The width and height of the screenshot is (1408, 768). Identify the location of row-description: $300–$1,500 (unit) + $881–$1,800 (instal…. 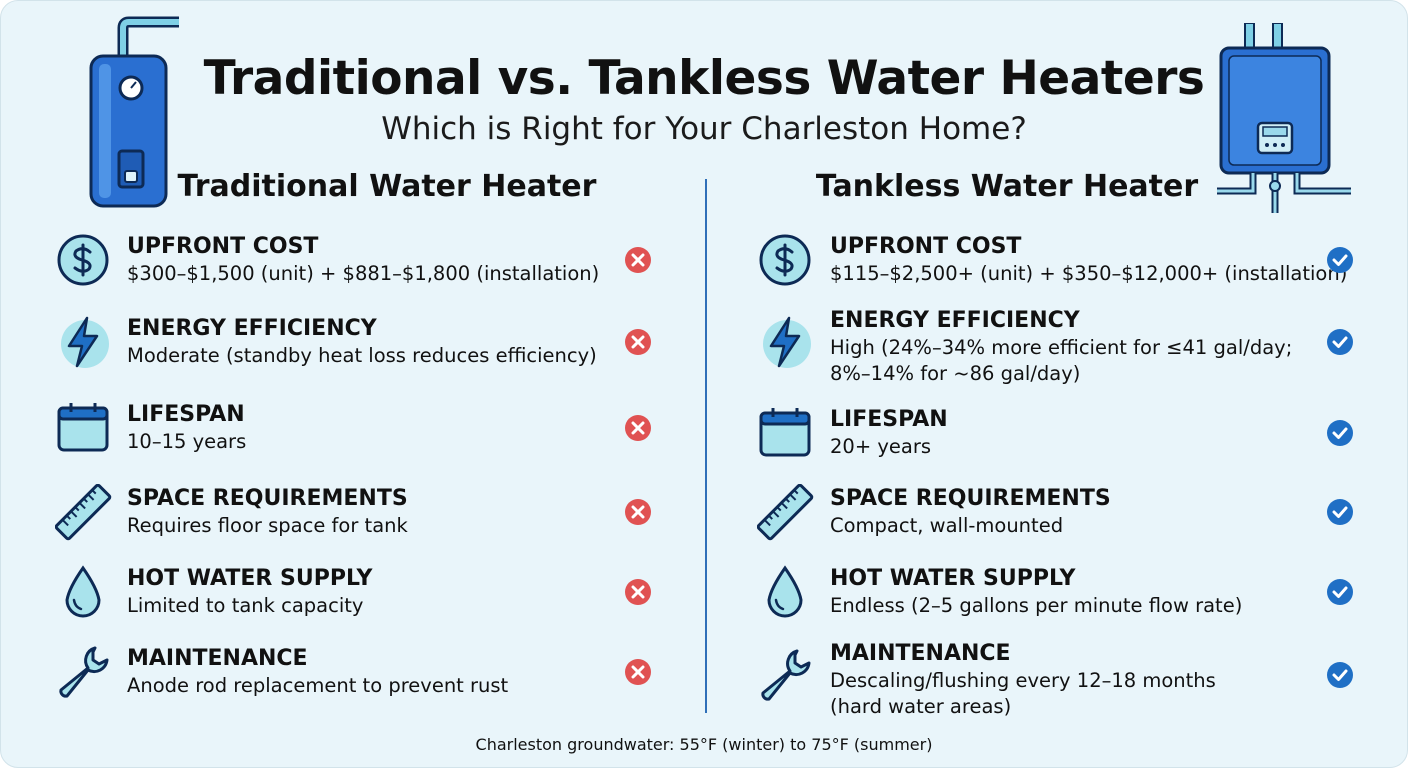
(363, 273).